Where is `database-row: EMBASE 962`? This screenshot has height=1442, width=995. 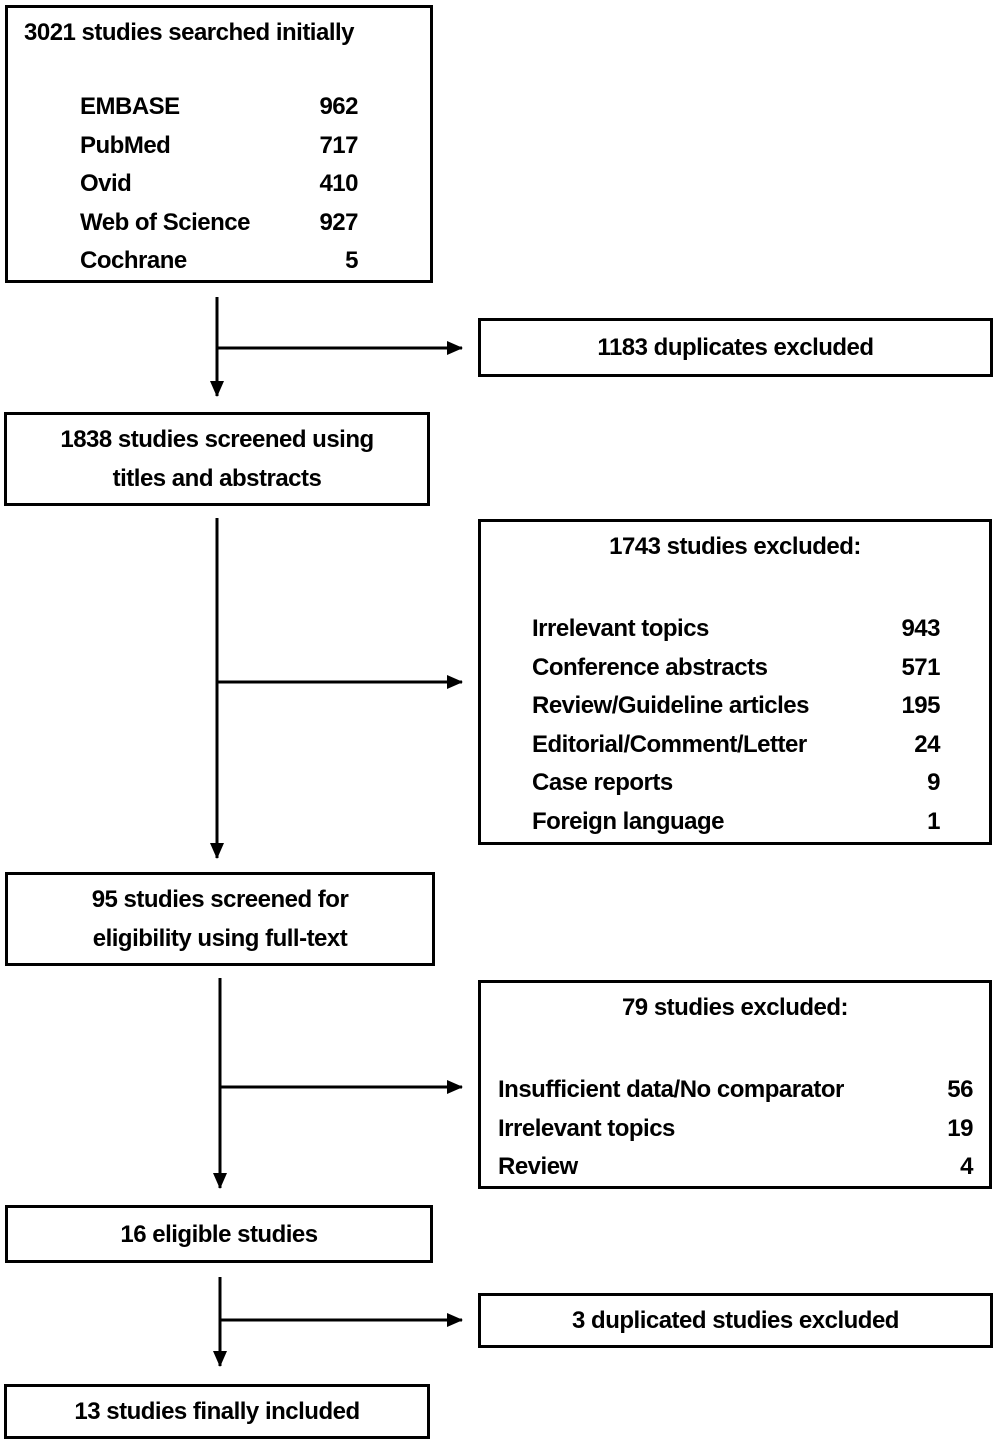
database-row: EMBASE 962 is located at coordinates (219, 107).